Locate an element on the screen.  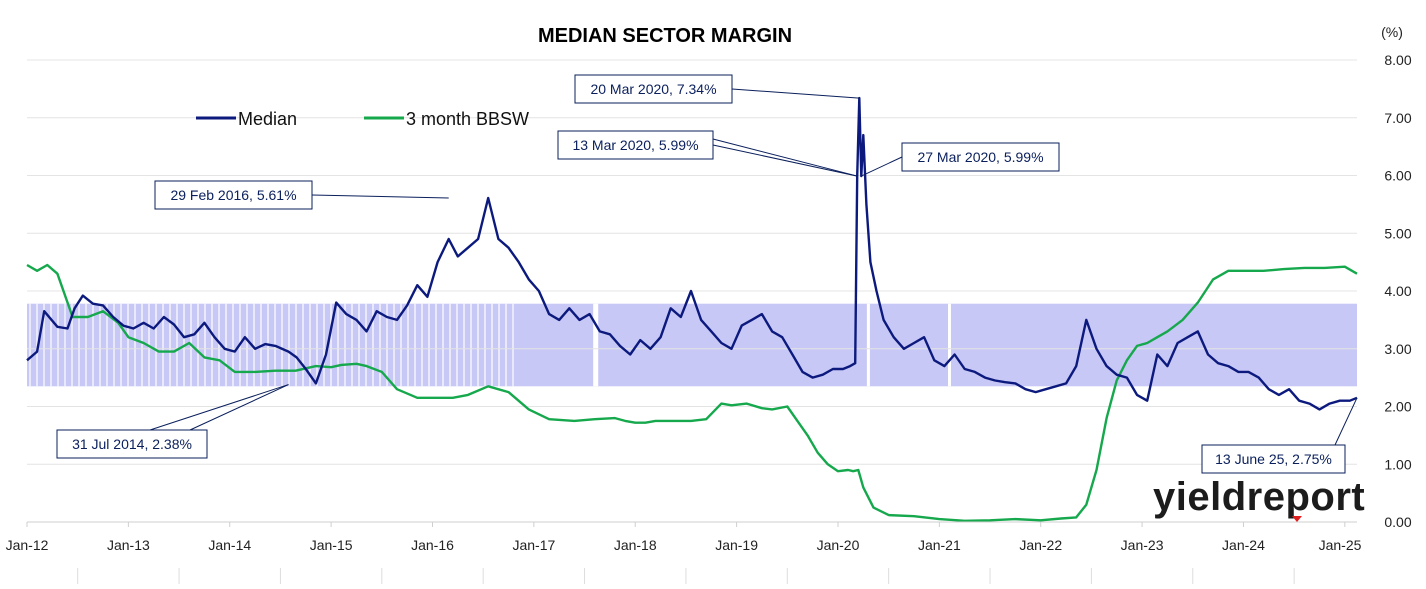
callout-label: 31 Jul 2014, 2.38% is located at coordinates (132, 444).